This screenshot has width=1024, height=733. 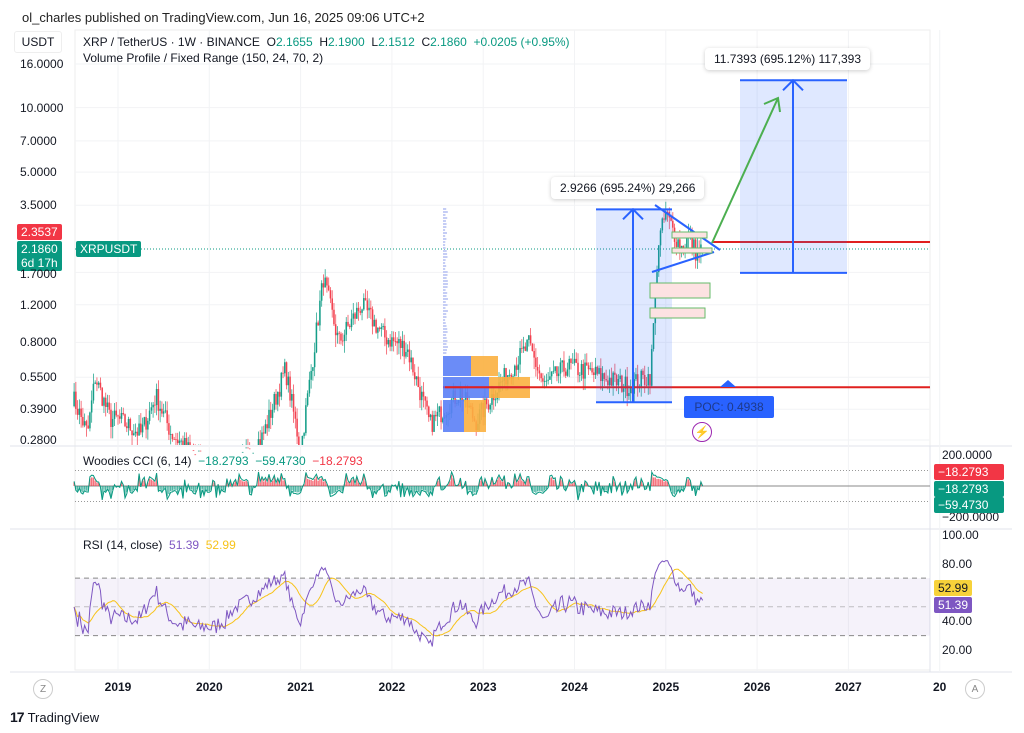 I want to click on price-tick: 16.0000, so click(x=42, y=64).